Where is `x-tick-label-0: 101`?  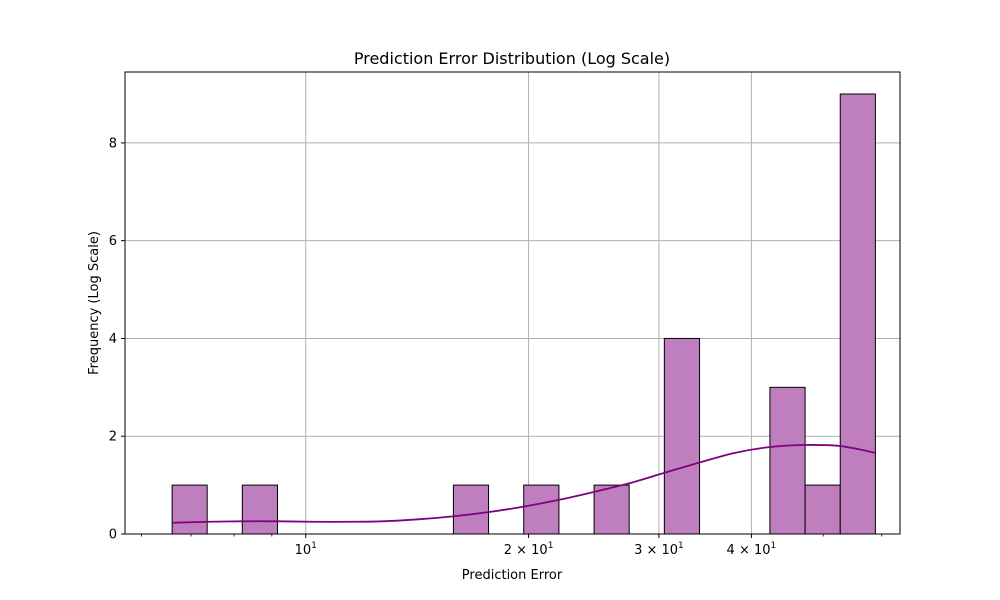 x-tick-label-0: 101 is located at coordinates (306, 549).